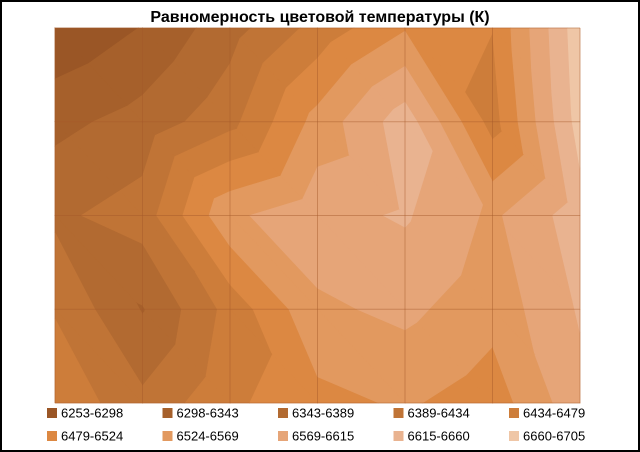  What do you see at coordinates (554, 412) in the screenshot?
I see `legend-label: 6434-6479` at bounding box center [554, 412].